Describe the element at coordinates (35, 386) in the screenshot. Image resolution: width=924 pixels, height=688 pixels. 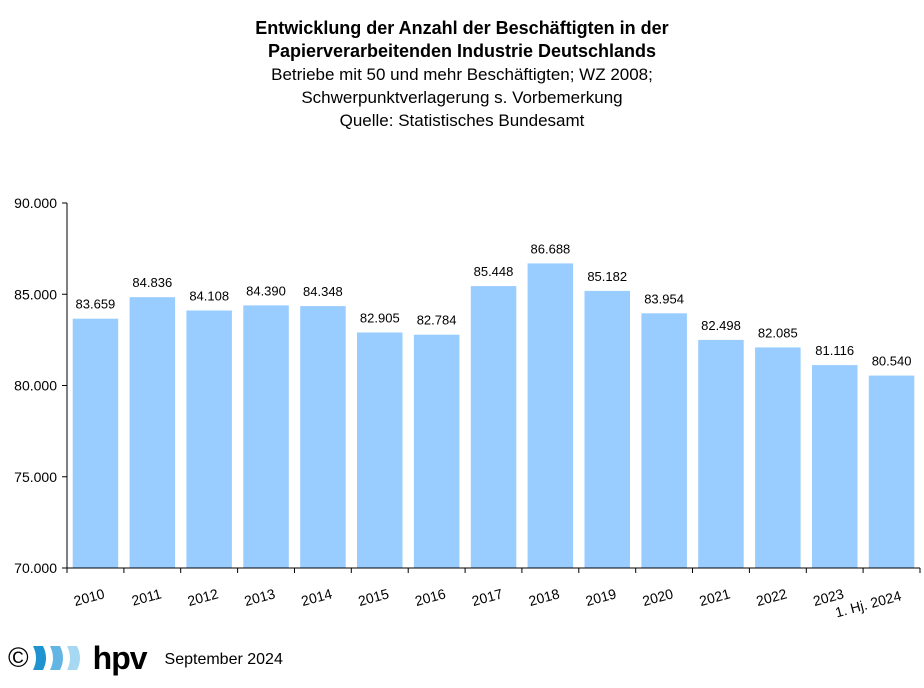
I see `y-tick-label: 80.000` at that location.